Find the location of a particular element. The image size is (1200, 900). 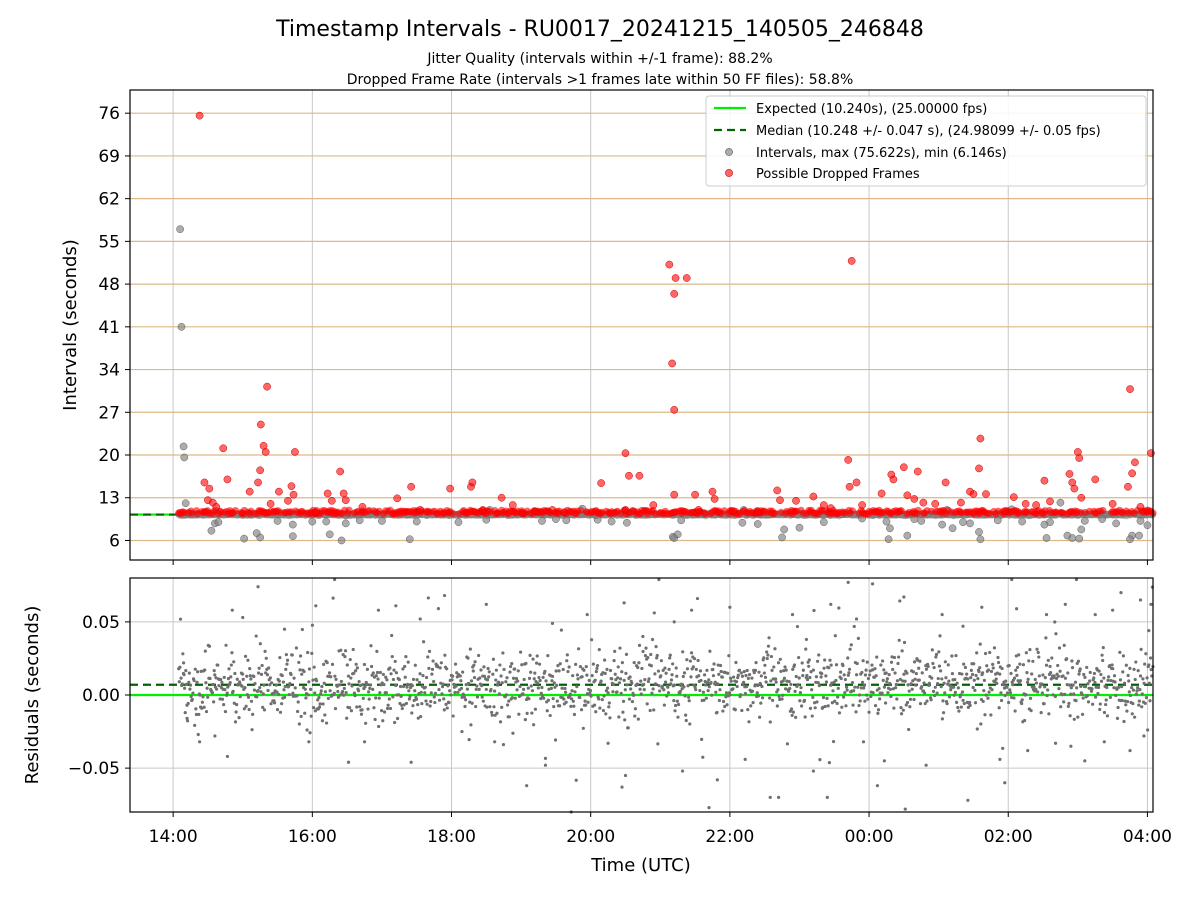

x-tick-label: 00:00 is located at coordinates (869, 837).